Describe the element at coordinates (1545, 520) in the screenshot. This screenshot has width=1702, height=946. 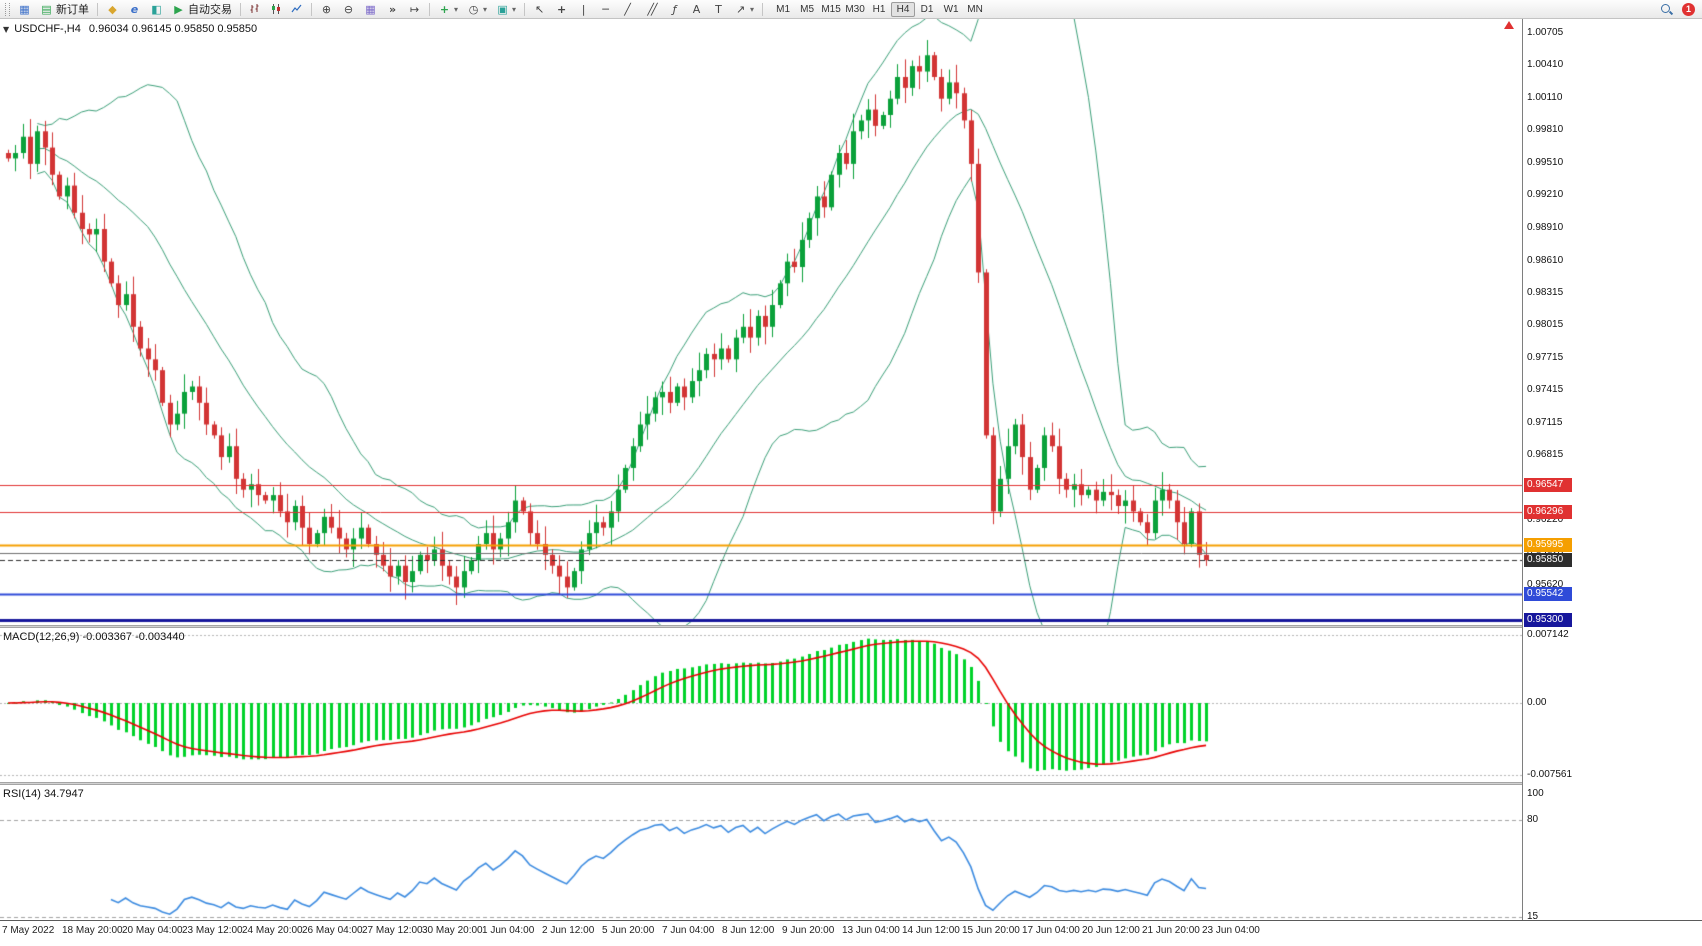
I see `price-tick: 0.96220` at that location.